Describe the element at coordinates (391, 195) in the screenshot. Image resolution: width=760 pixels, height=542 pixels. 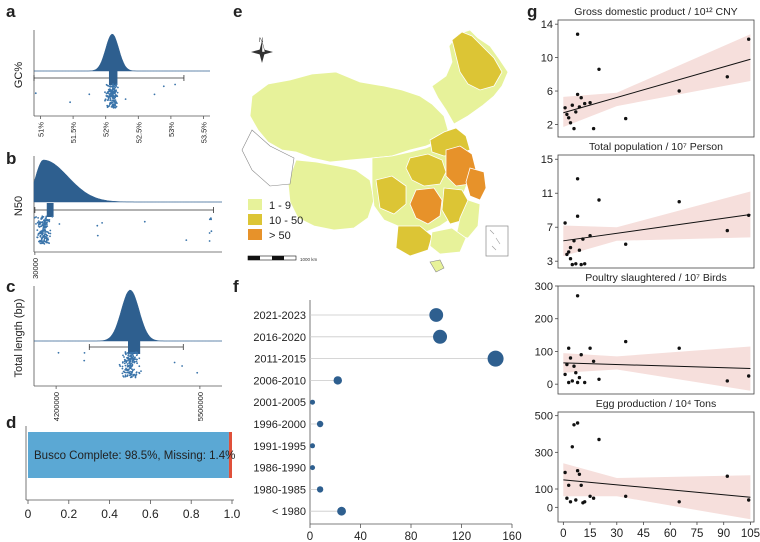
I see `map-region-sichuan` at that location.